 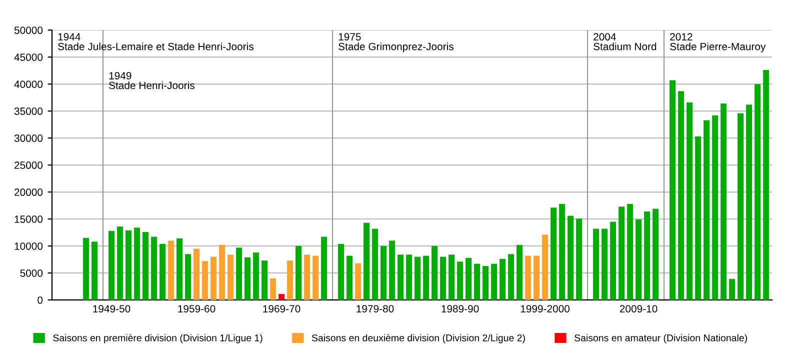 I want to click on annotation: 1975 Stade Grimonprez-Jooris, so click(x=396, y=42).